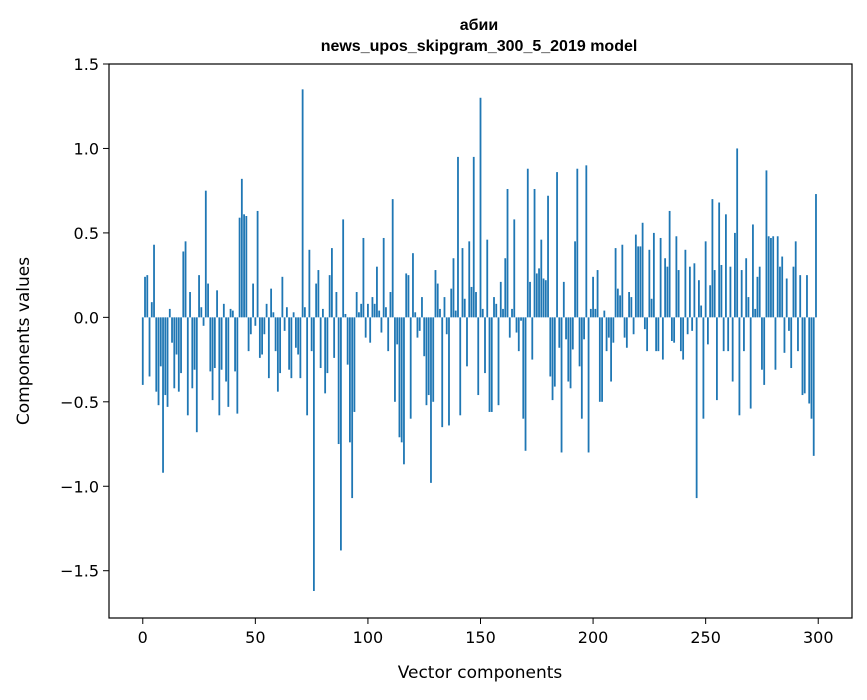 Image resolution: width=867 pixels, height=700 pixels. What do you see at coordinates (705, 637) in the screenshot?
I see `x-tick-label: 250` at bounding box center [705, 637].